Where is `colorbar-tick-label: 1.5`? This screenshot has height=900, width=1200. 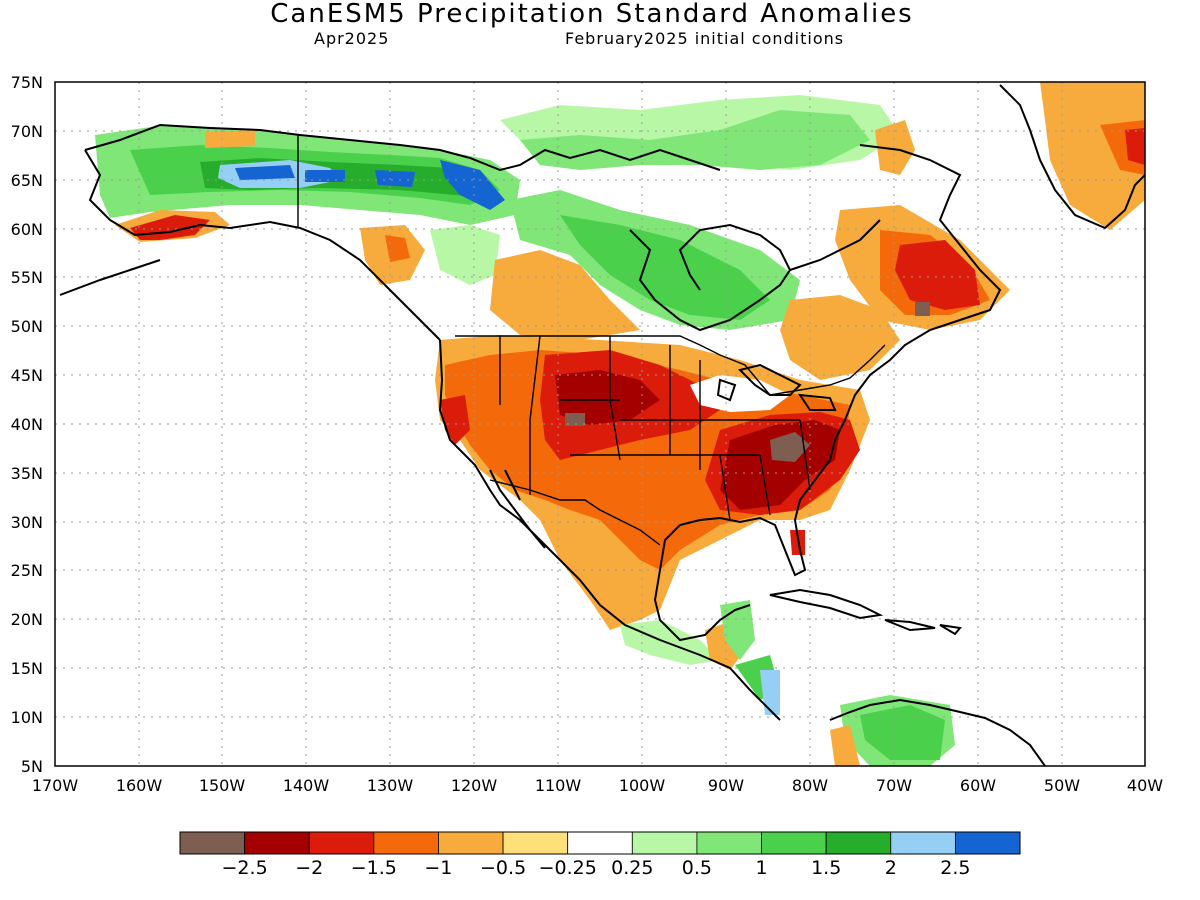 colorbar-tick-label: 1.5 is located at coordinates (826, 868).